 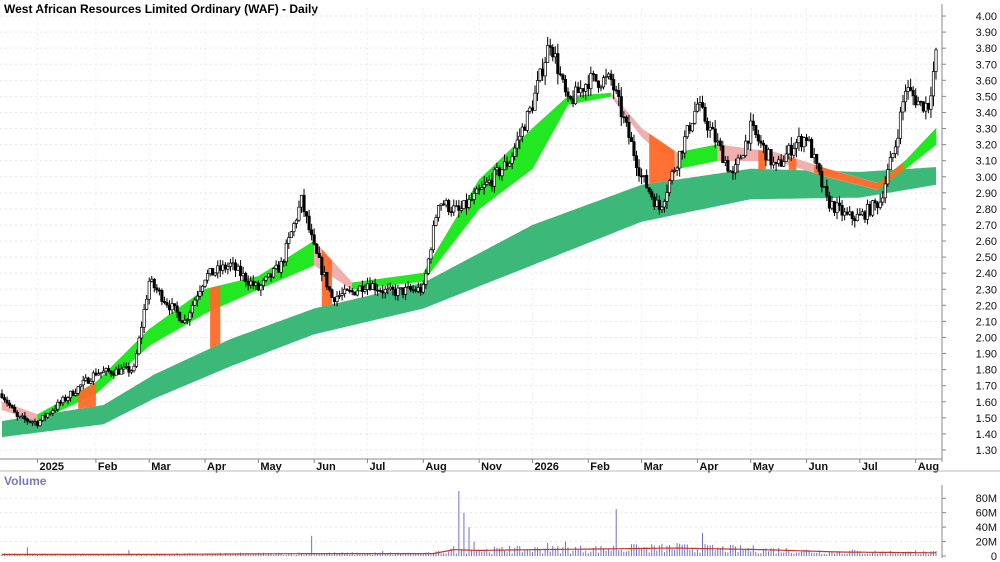 I want to click on time-tick-label: Feb, so click(x=108, y=467).